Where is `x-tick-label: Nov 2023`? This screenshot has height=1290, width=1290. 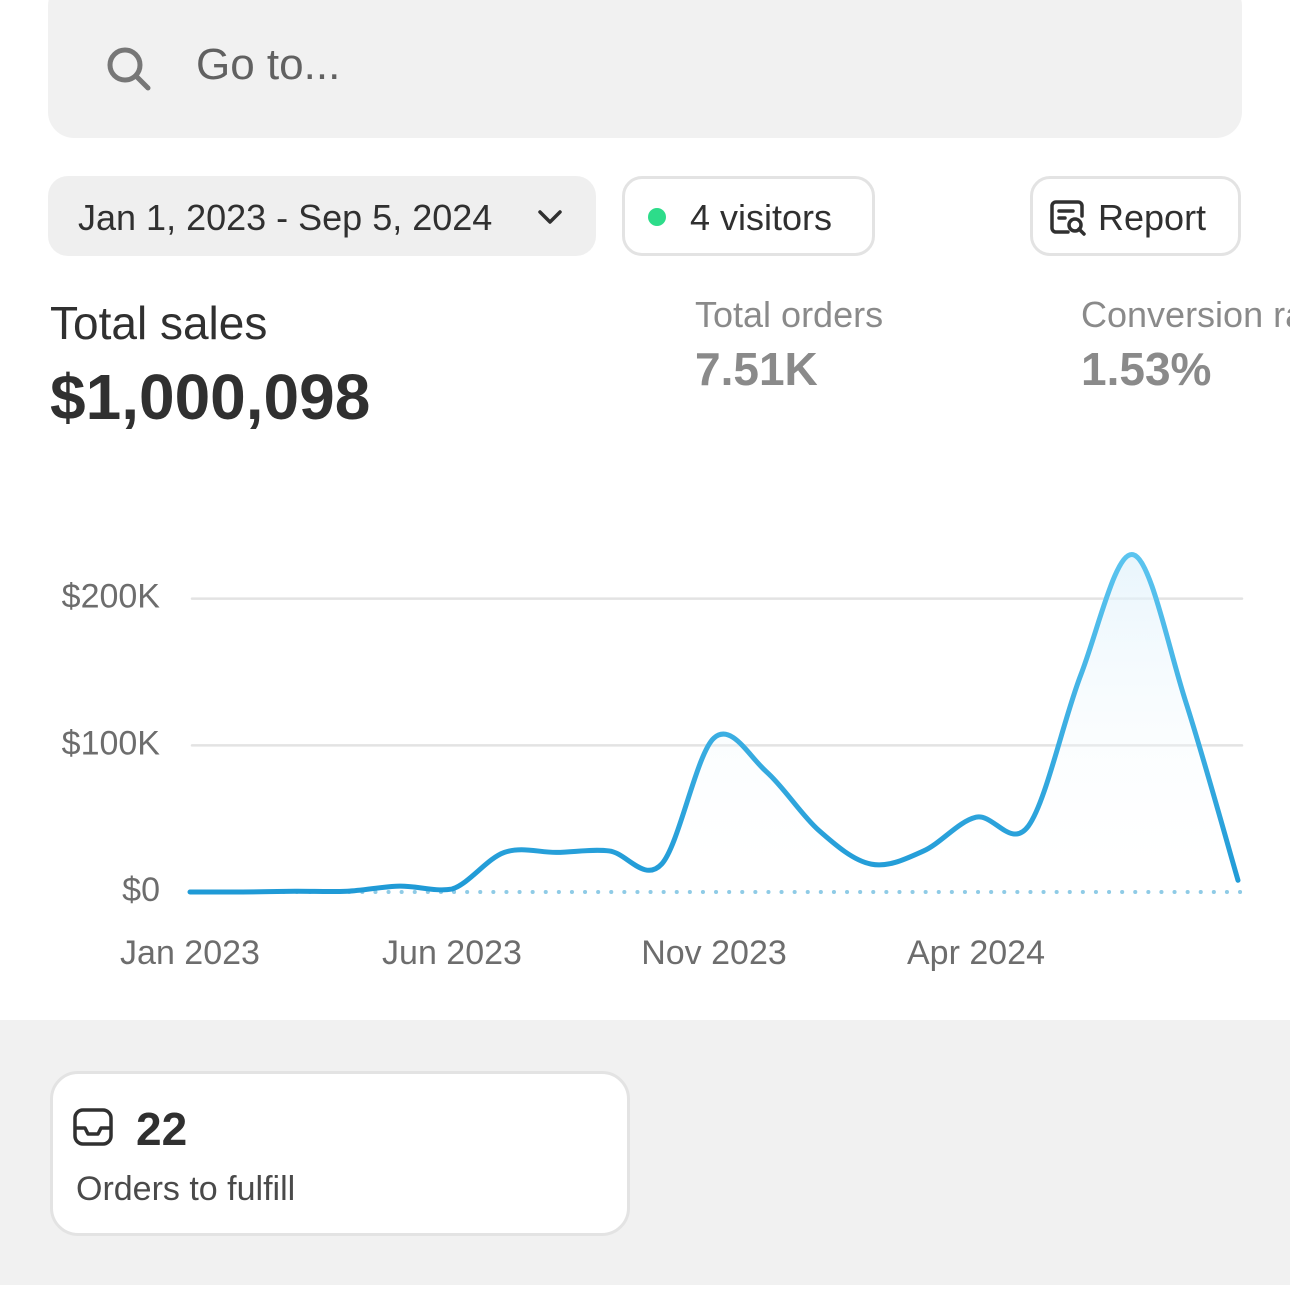 x-tick-label: Nov 2023 is located at coordinates (714, 953).